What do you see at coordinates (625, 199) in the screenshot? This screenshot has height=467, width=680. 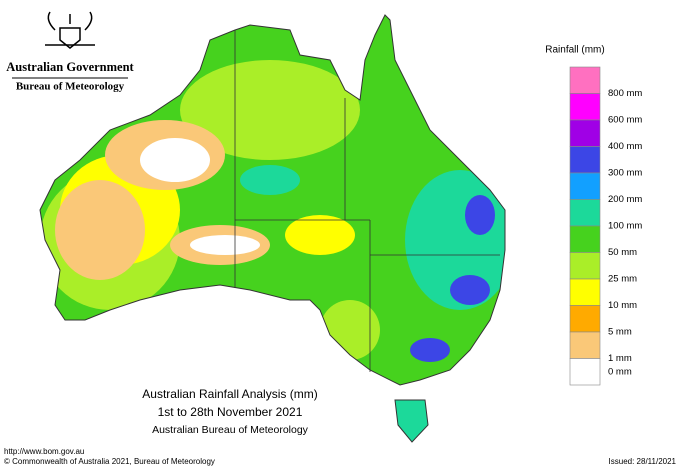 I see `legend-label: 200 mm` at bounding box center [625, 199].